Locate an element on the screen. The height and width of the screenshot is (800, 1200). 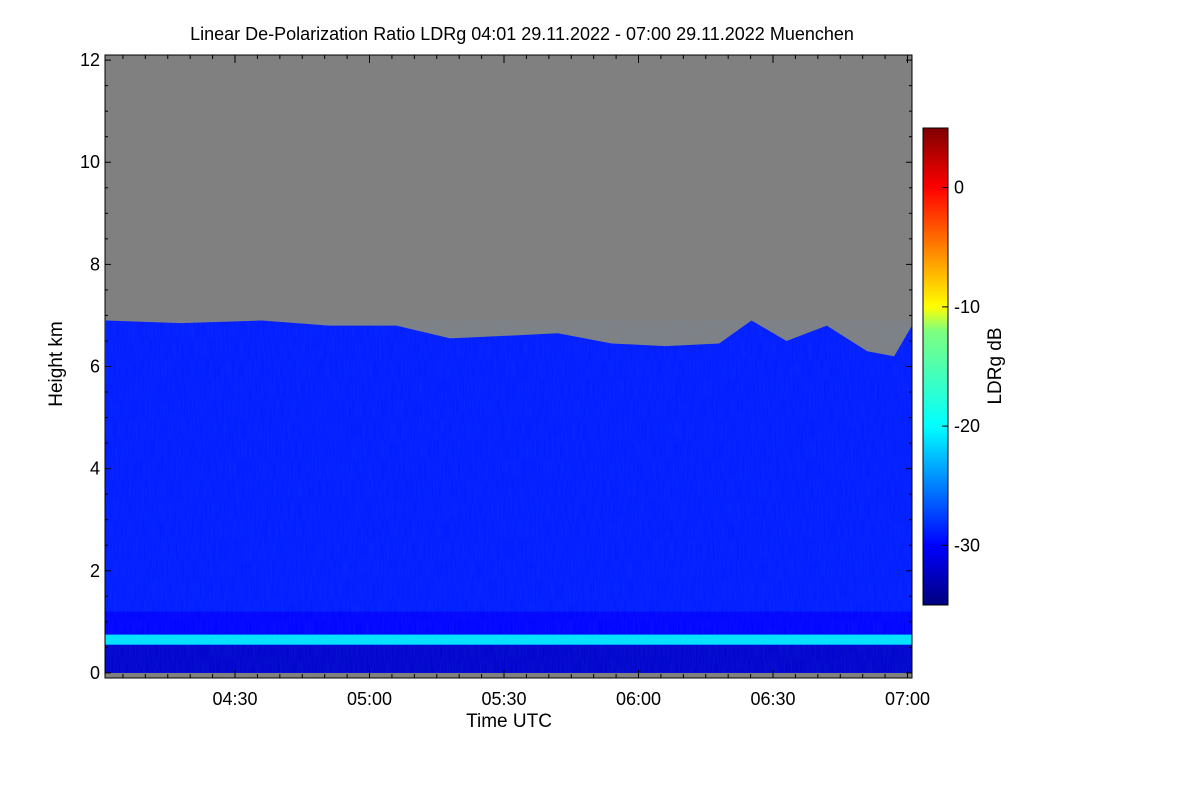
x-tick-label: 06:30 is located at coordinates (772, 699).